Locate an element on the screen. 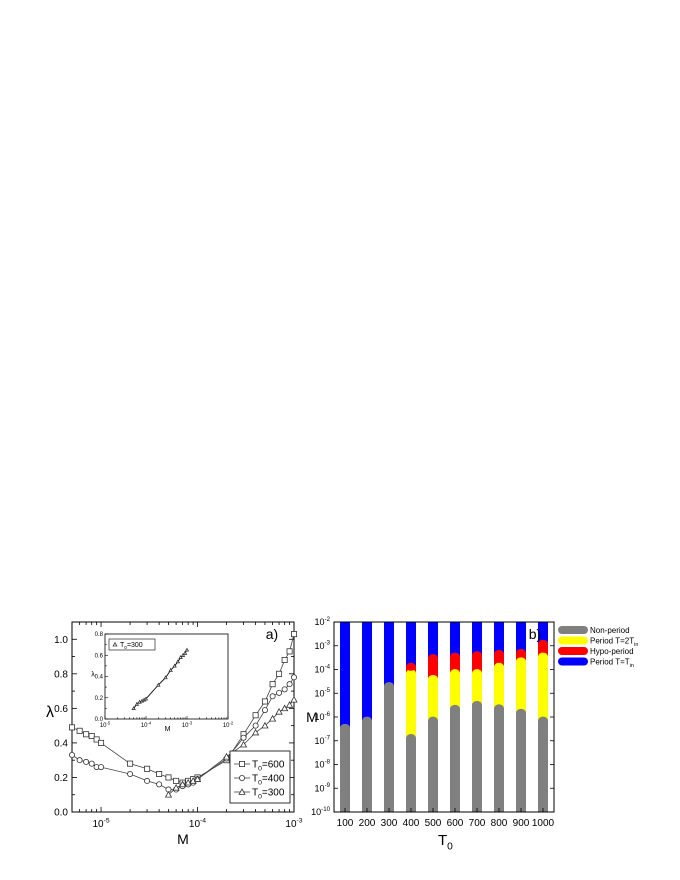  x-axis-label: T0 is located at coordinates (445, 842).